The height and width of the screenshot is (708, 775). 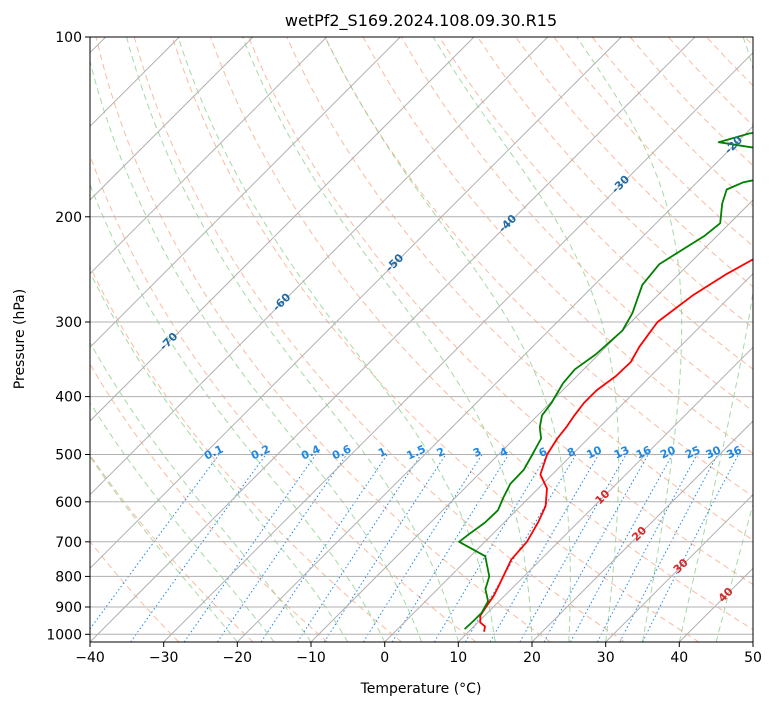 What do you see at coordinates (68, 323) in the screenshot?
I see `y-tick-label: 300` at bounding box center [68, 323].